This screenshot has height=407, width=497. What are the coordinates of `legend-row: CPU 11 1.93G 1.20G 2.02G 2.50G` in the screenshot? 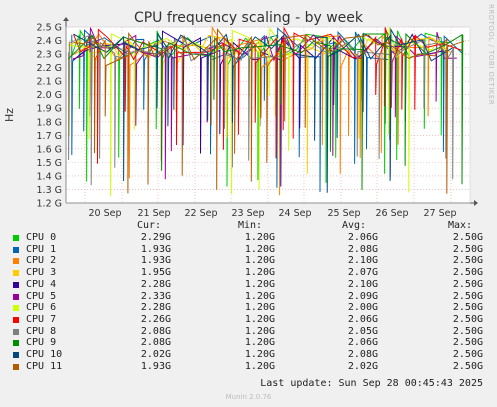 It's located at (250, 367).